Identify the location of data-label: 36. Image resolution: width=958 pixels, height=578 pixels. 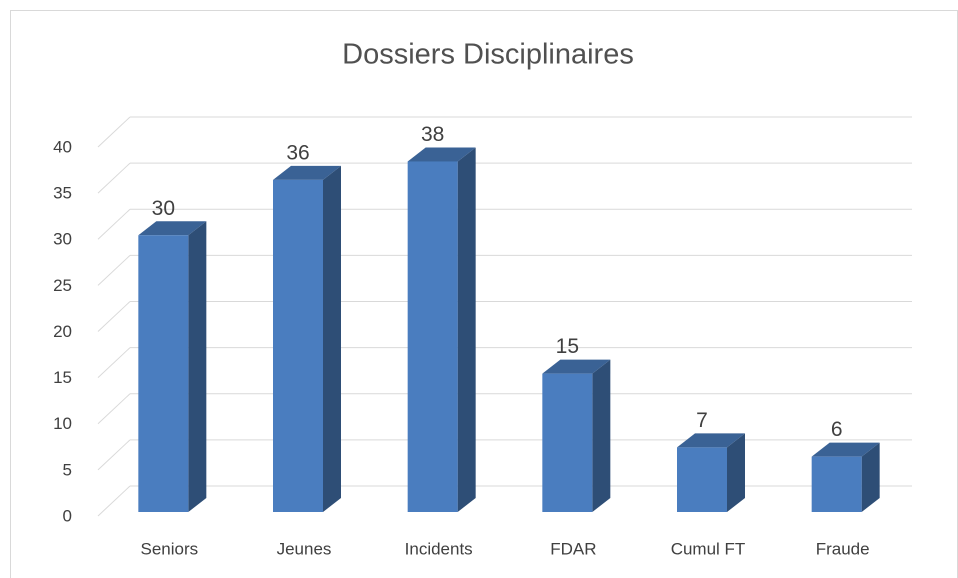
(297, 152).